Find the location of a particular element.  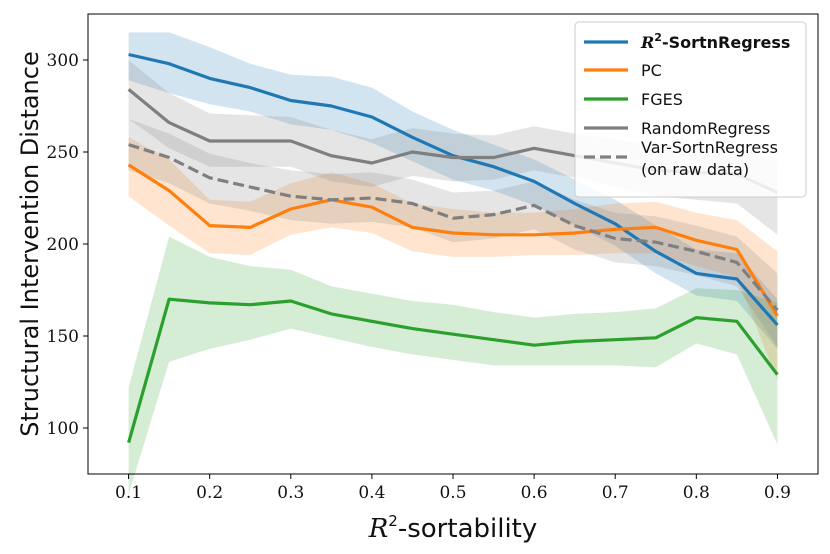

legend-label-var-sortnregress: Var-SortnRegress is located at coordinates (709, 147).